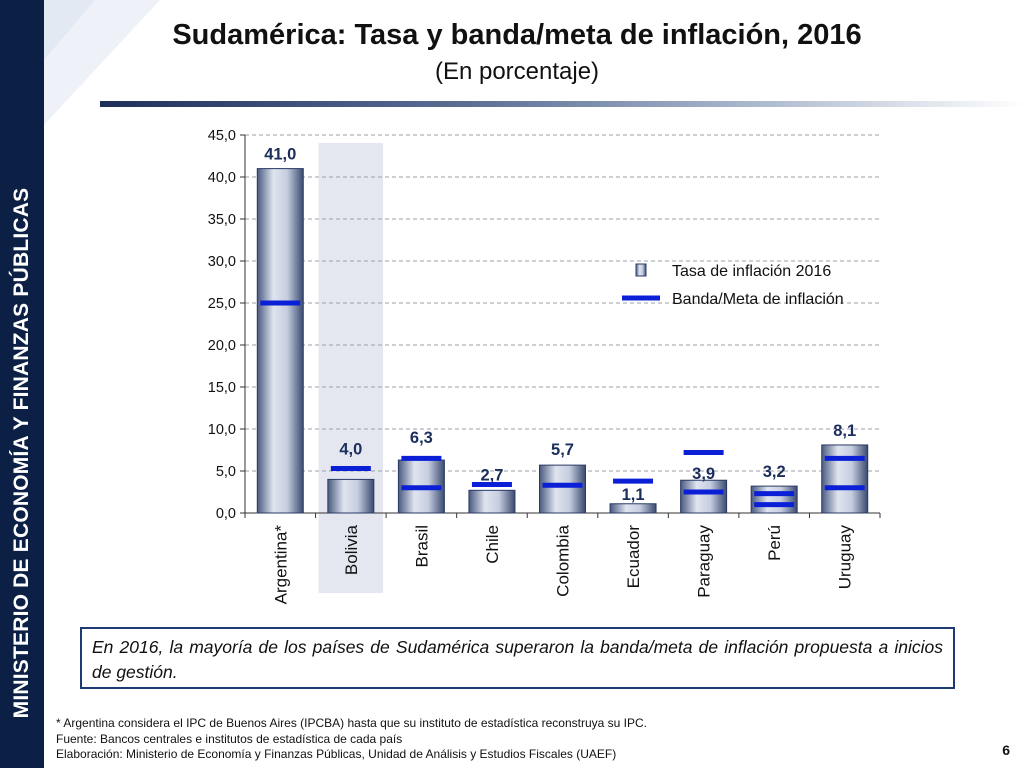 This screenshot has width=1024, height=768. I want to click on y-tick-label: 15,0, so click(222, 388).